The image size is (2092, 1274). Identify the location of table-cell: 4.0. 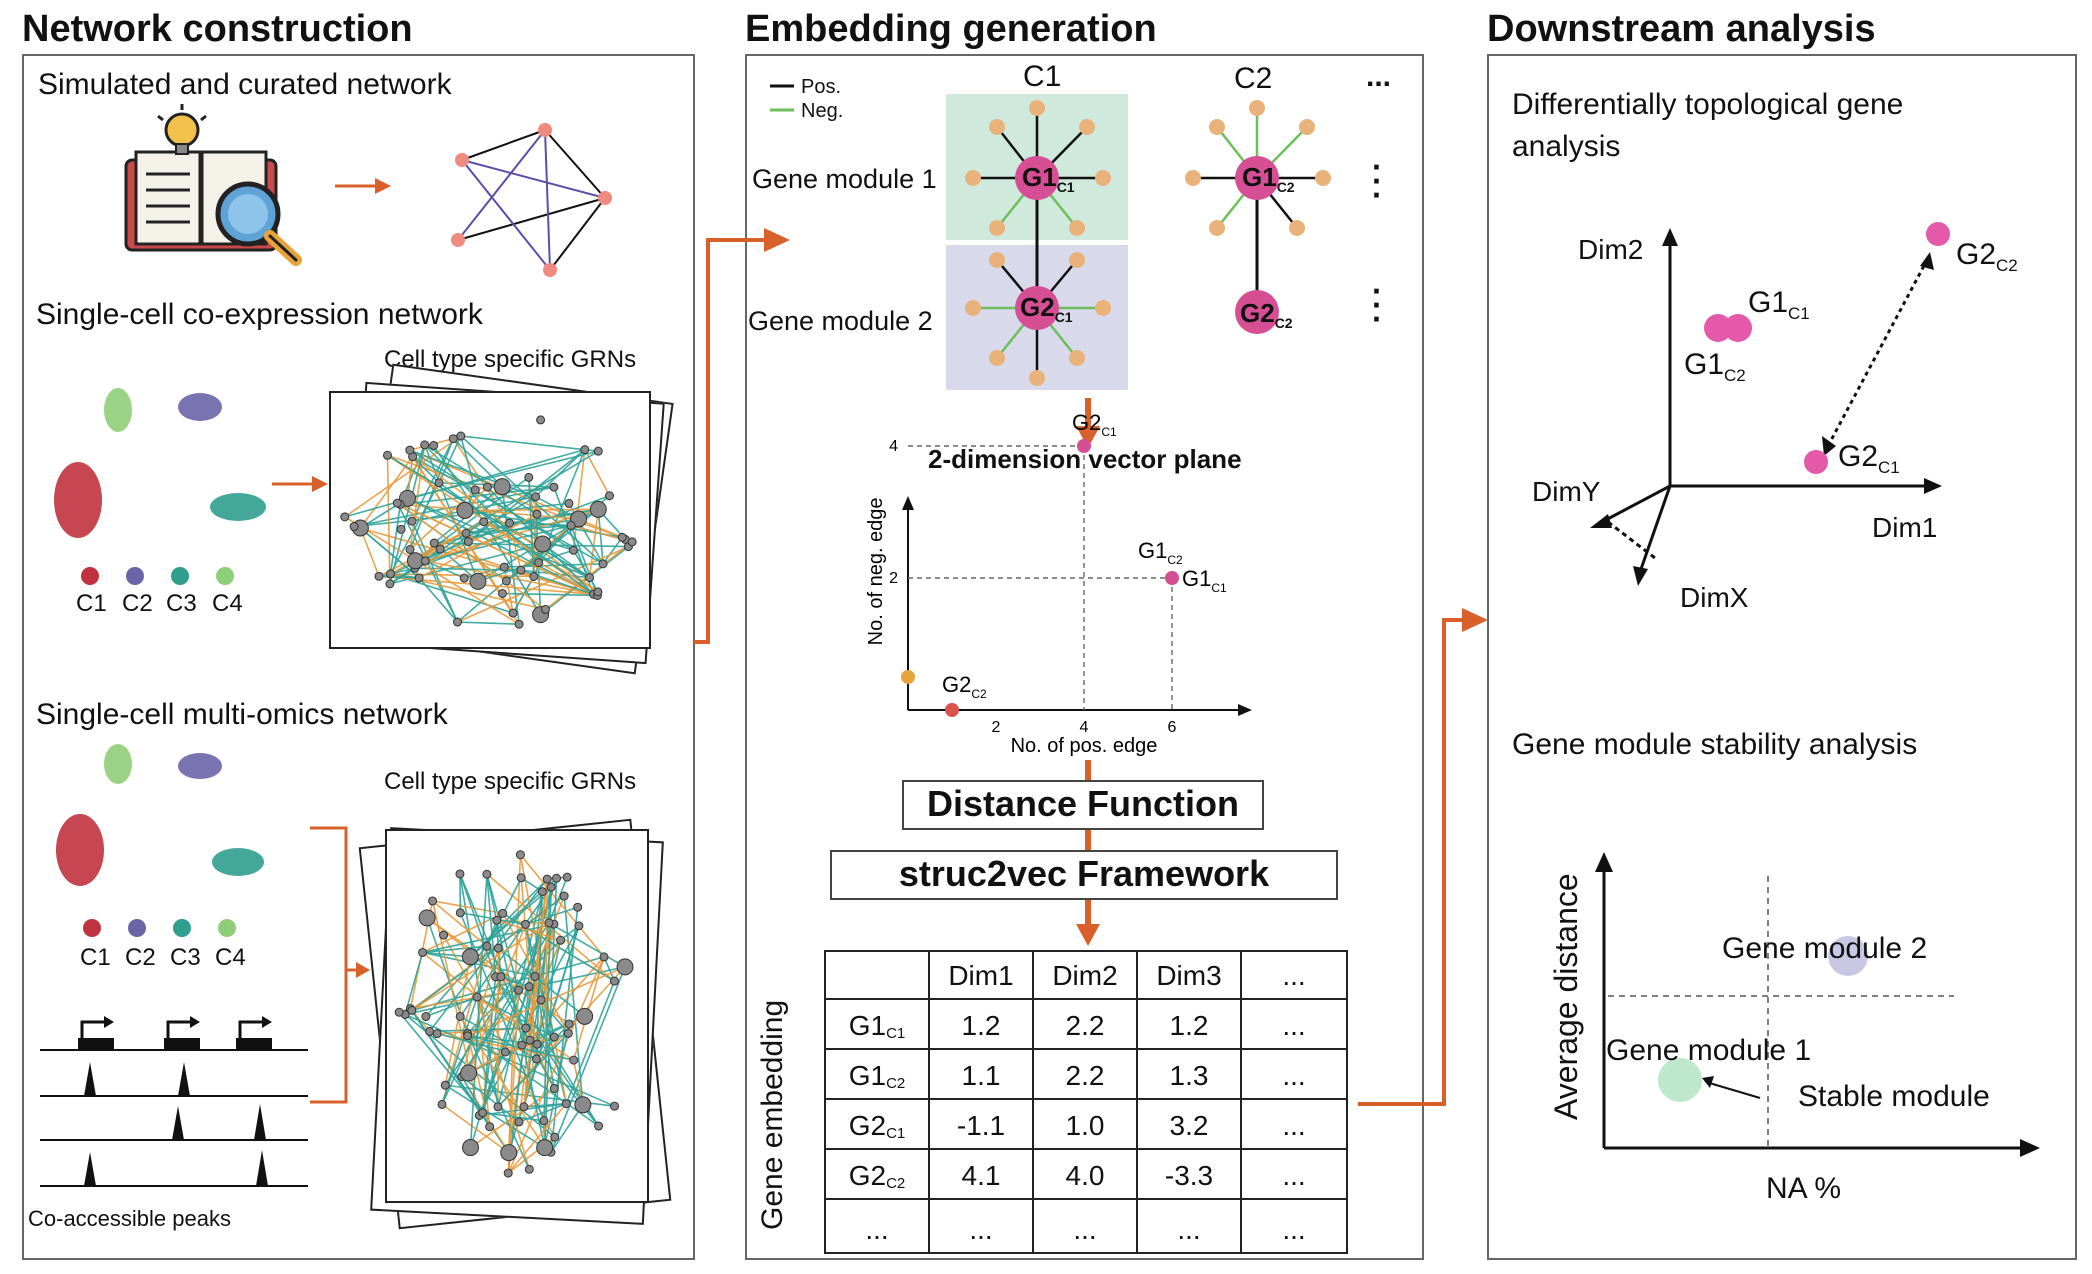
(1086, 1175).